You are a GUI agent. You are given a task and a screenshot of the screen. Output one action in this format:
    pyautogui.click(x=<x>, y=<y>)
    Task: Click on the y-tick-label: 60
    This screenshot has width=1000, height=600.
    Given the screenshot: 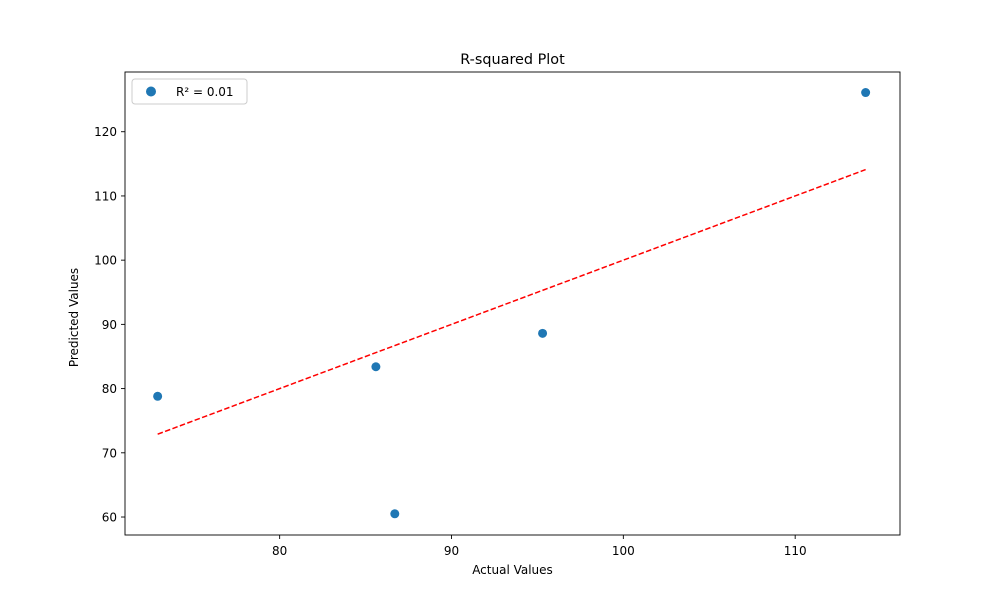 What is the action you would take?
    pyautogui.click(x=109, y=518)
    